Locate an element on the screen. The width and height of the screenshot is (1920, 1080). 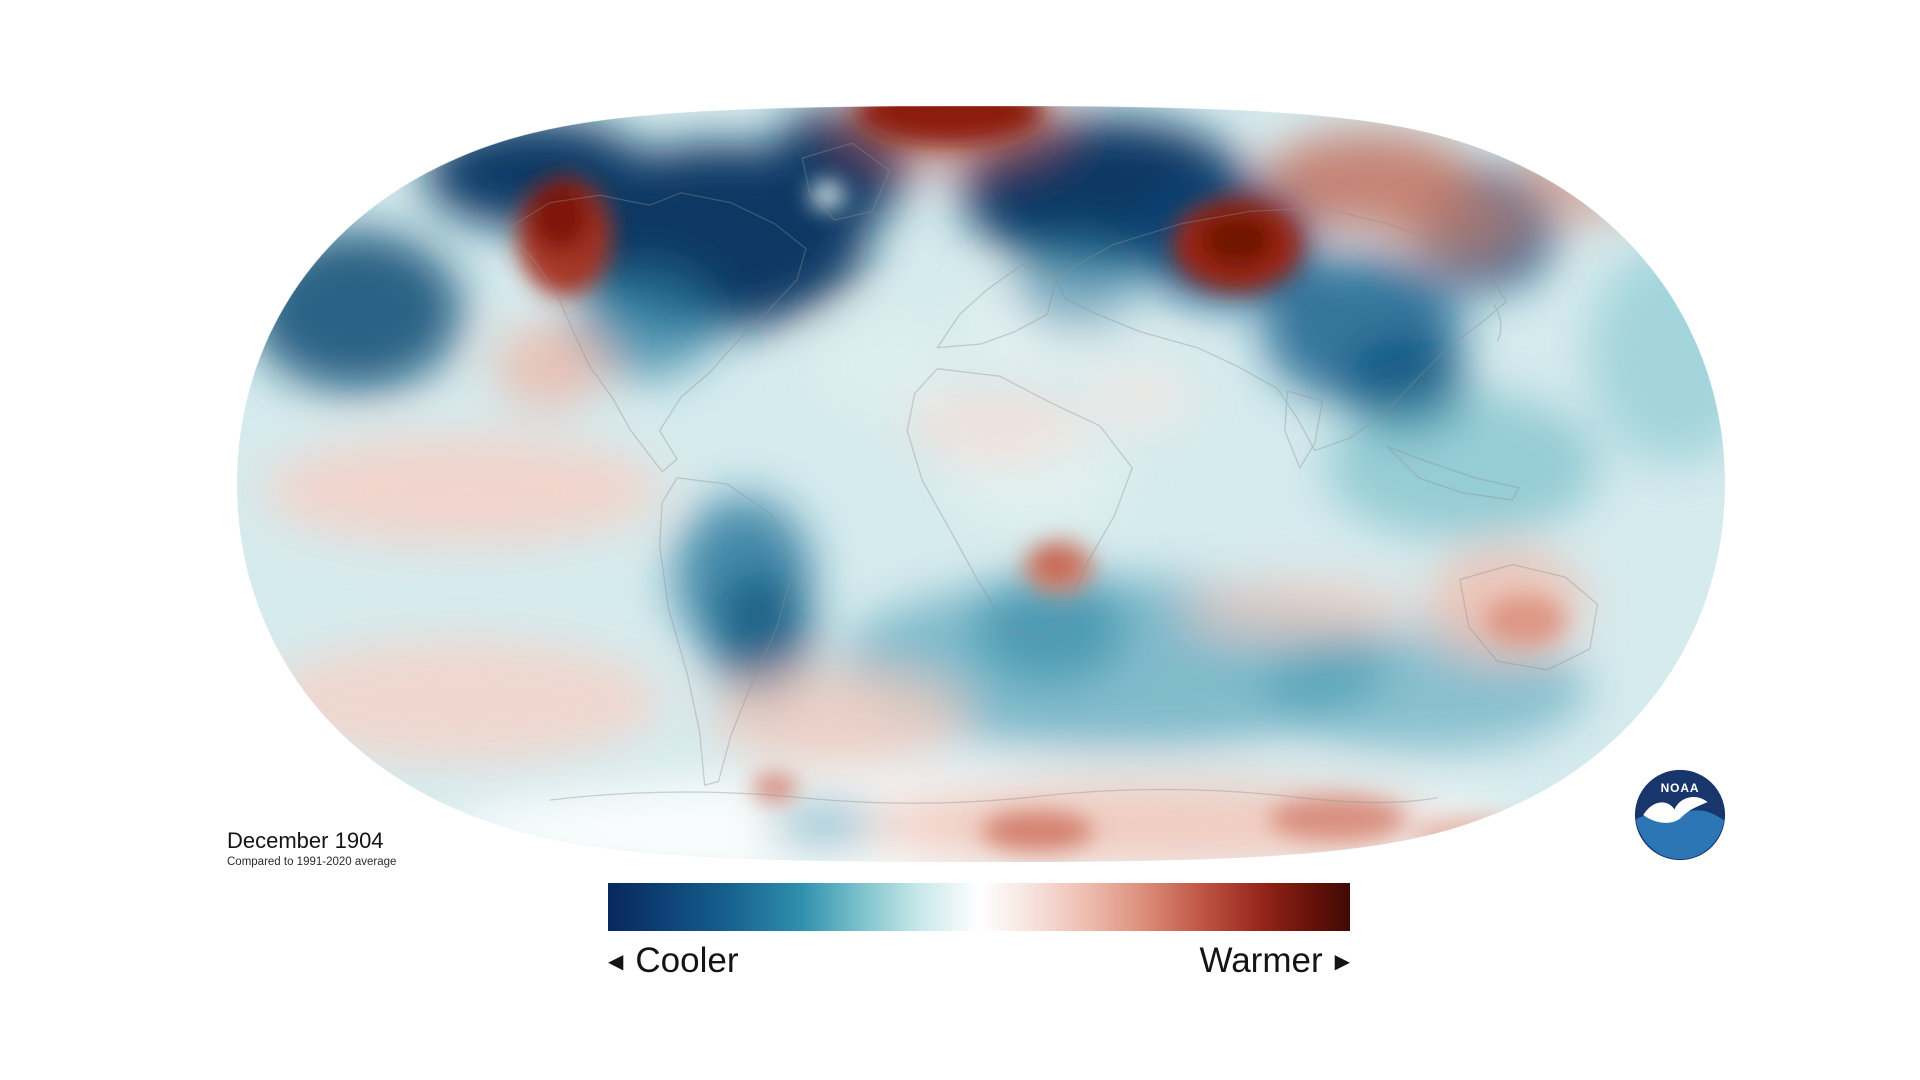
cooler-arrow-icon: ◀ is located at coordinates (616, 962).